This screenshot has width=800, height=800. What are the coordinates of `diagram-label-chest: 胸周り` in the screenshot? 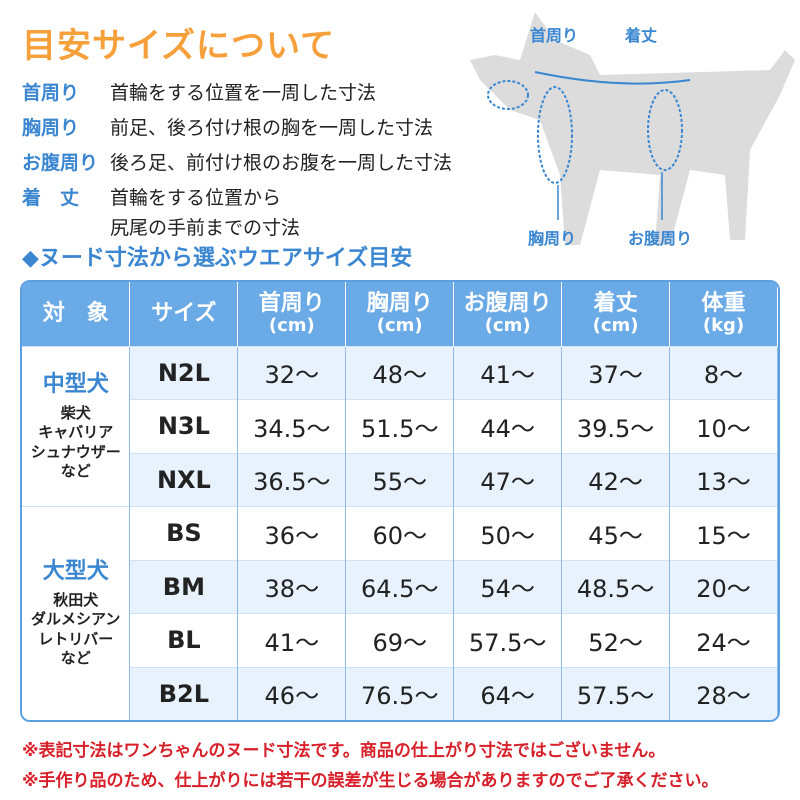 It's located at (552, 238).